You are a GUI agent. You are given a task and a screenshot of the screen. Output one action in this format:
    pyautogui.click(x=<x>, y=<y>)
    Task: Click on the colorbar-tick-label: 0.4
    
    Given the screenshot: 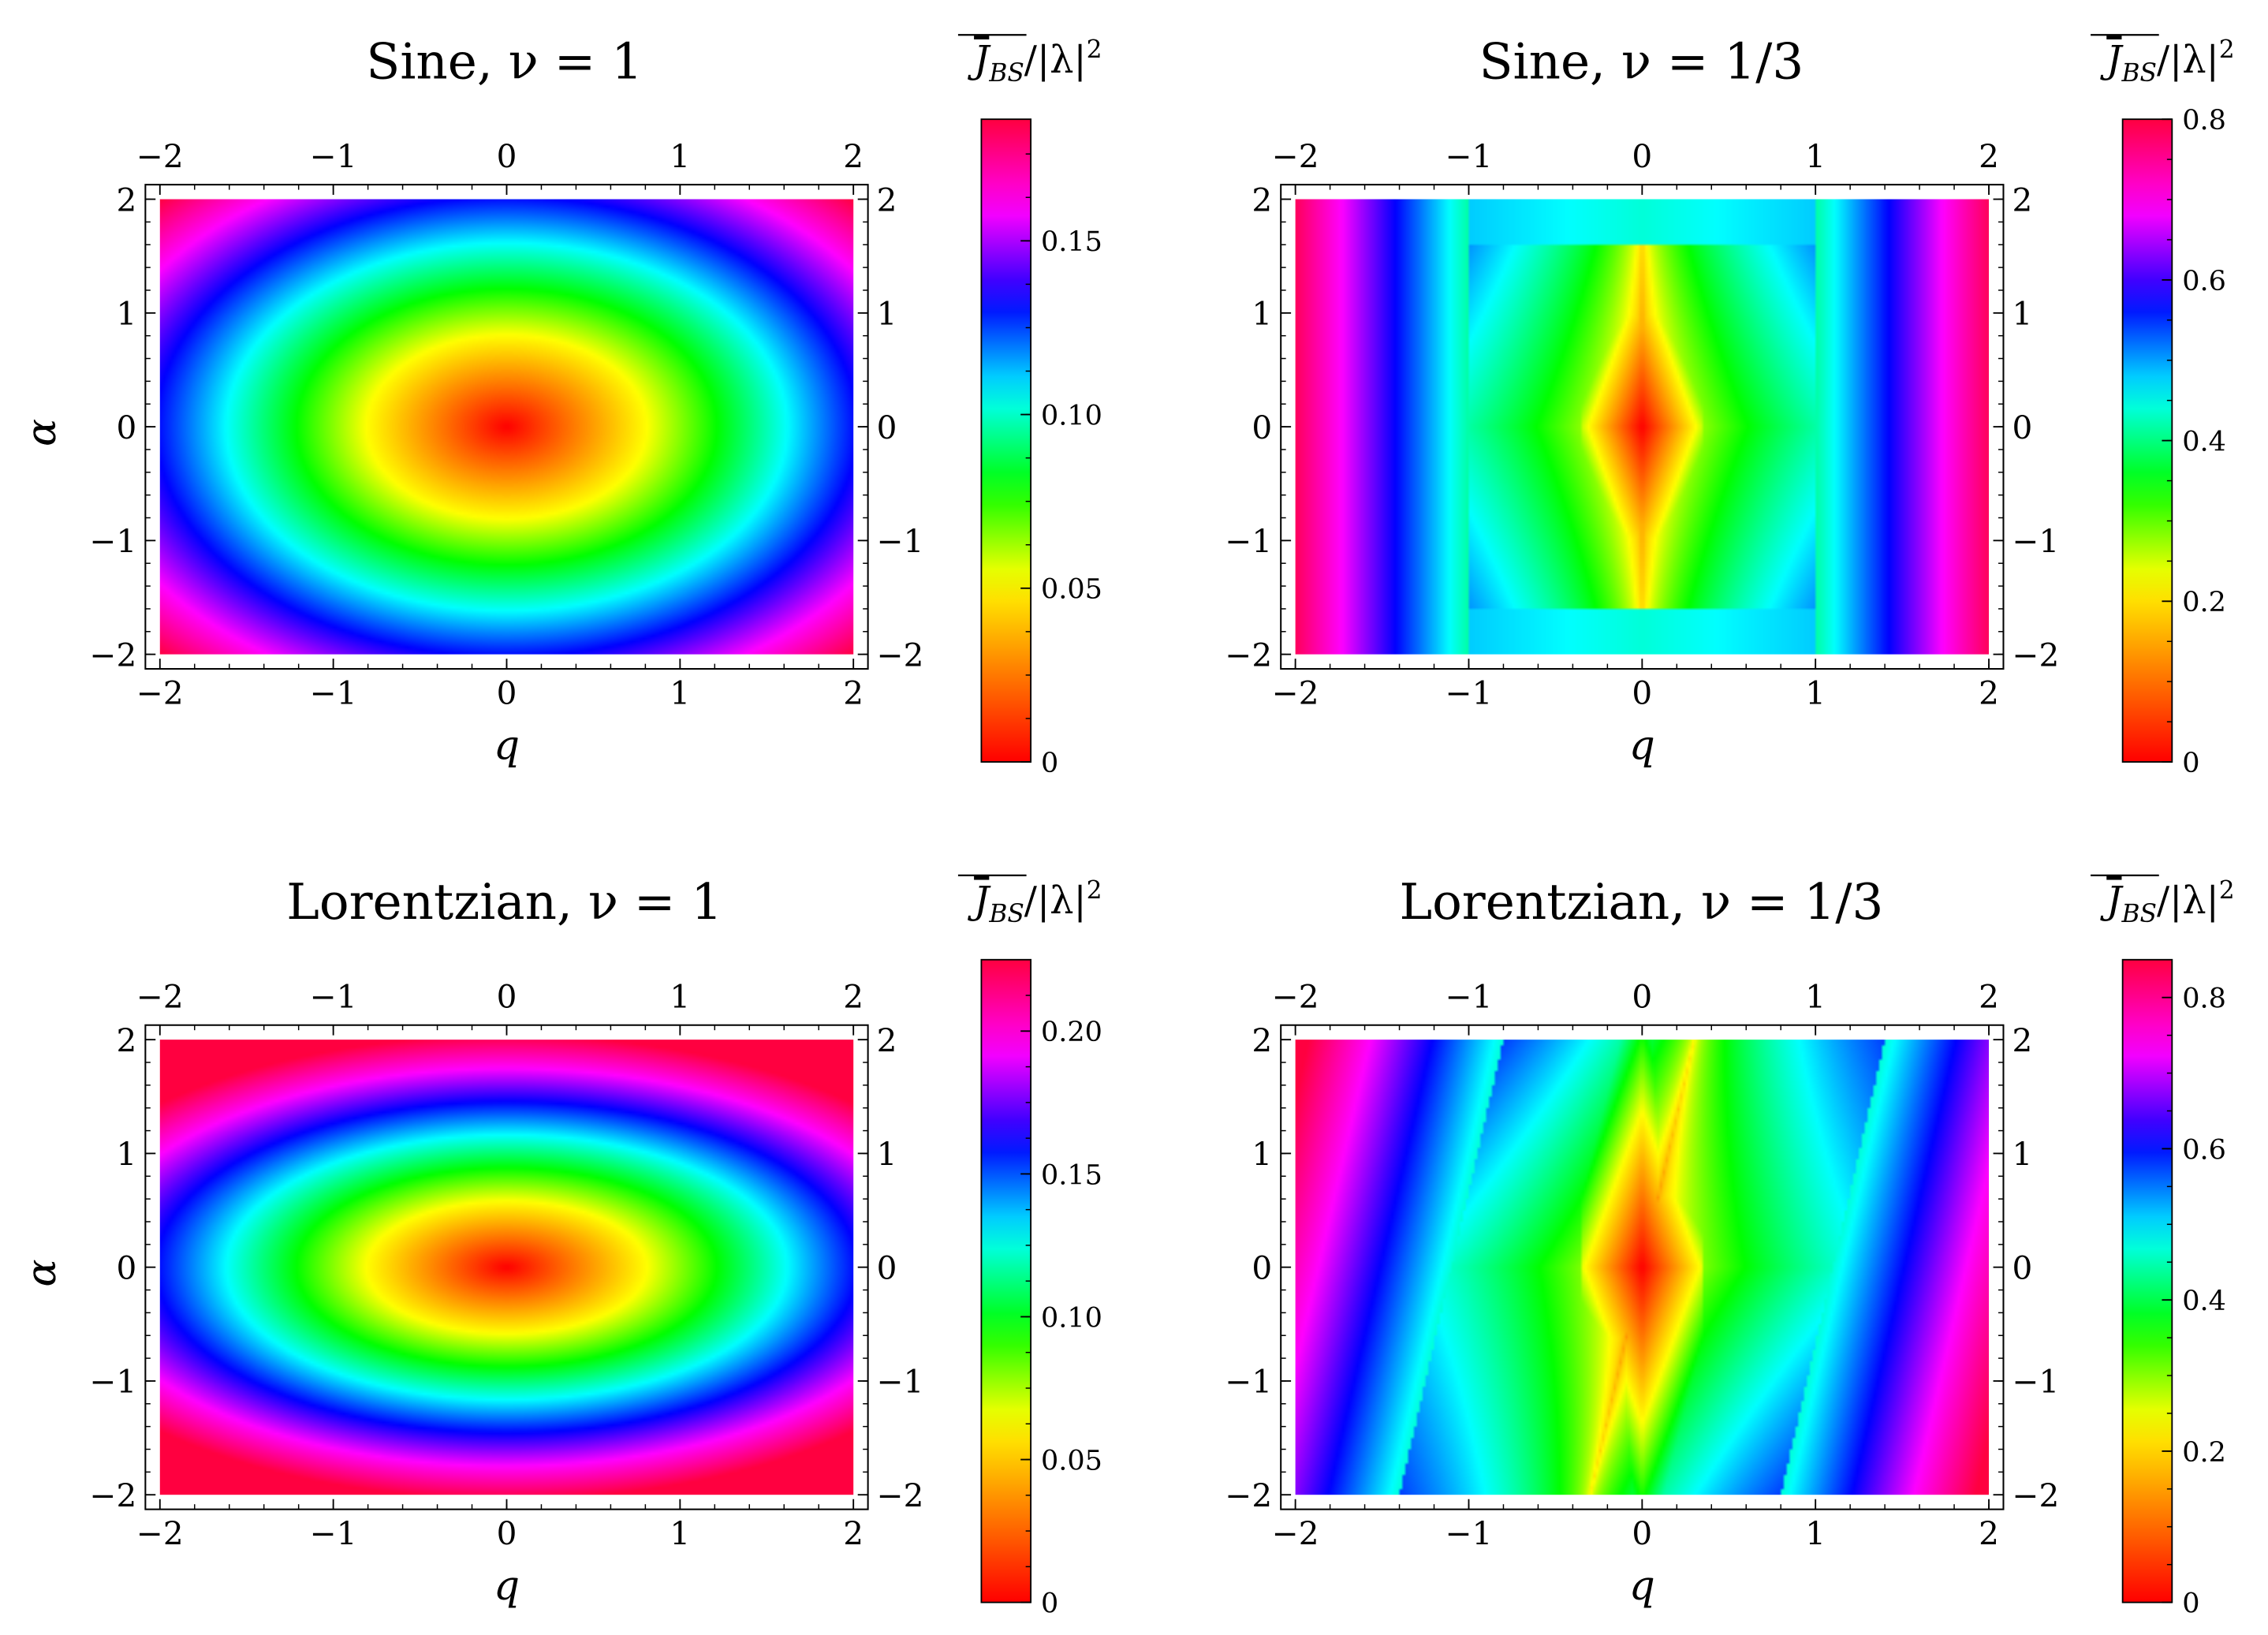 What is the action you would take?
    pyautogui.click(x=2204, y=442)
    